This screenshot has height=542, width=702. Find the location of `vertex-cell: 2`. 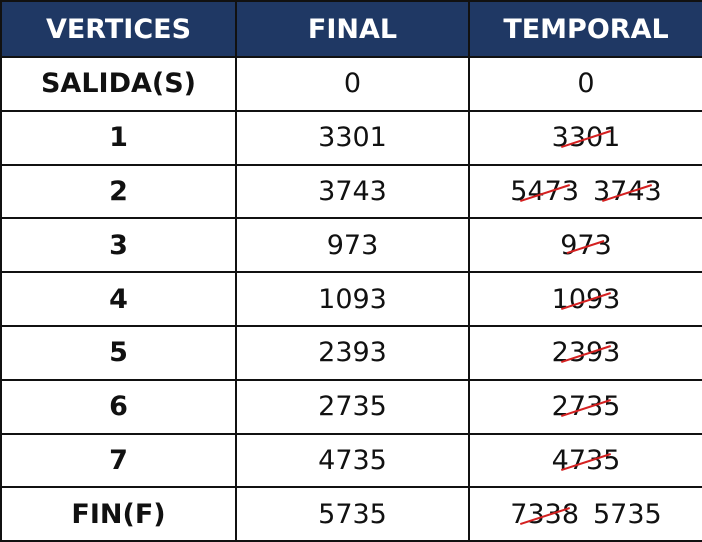

vertex-cell: 2 is located at coordinates (118, 191).